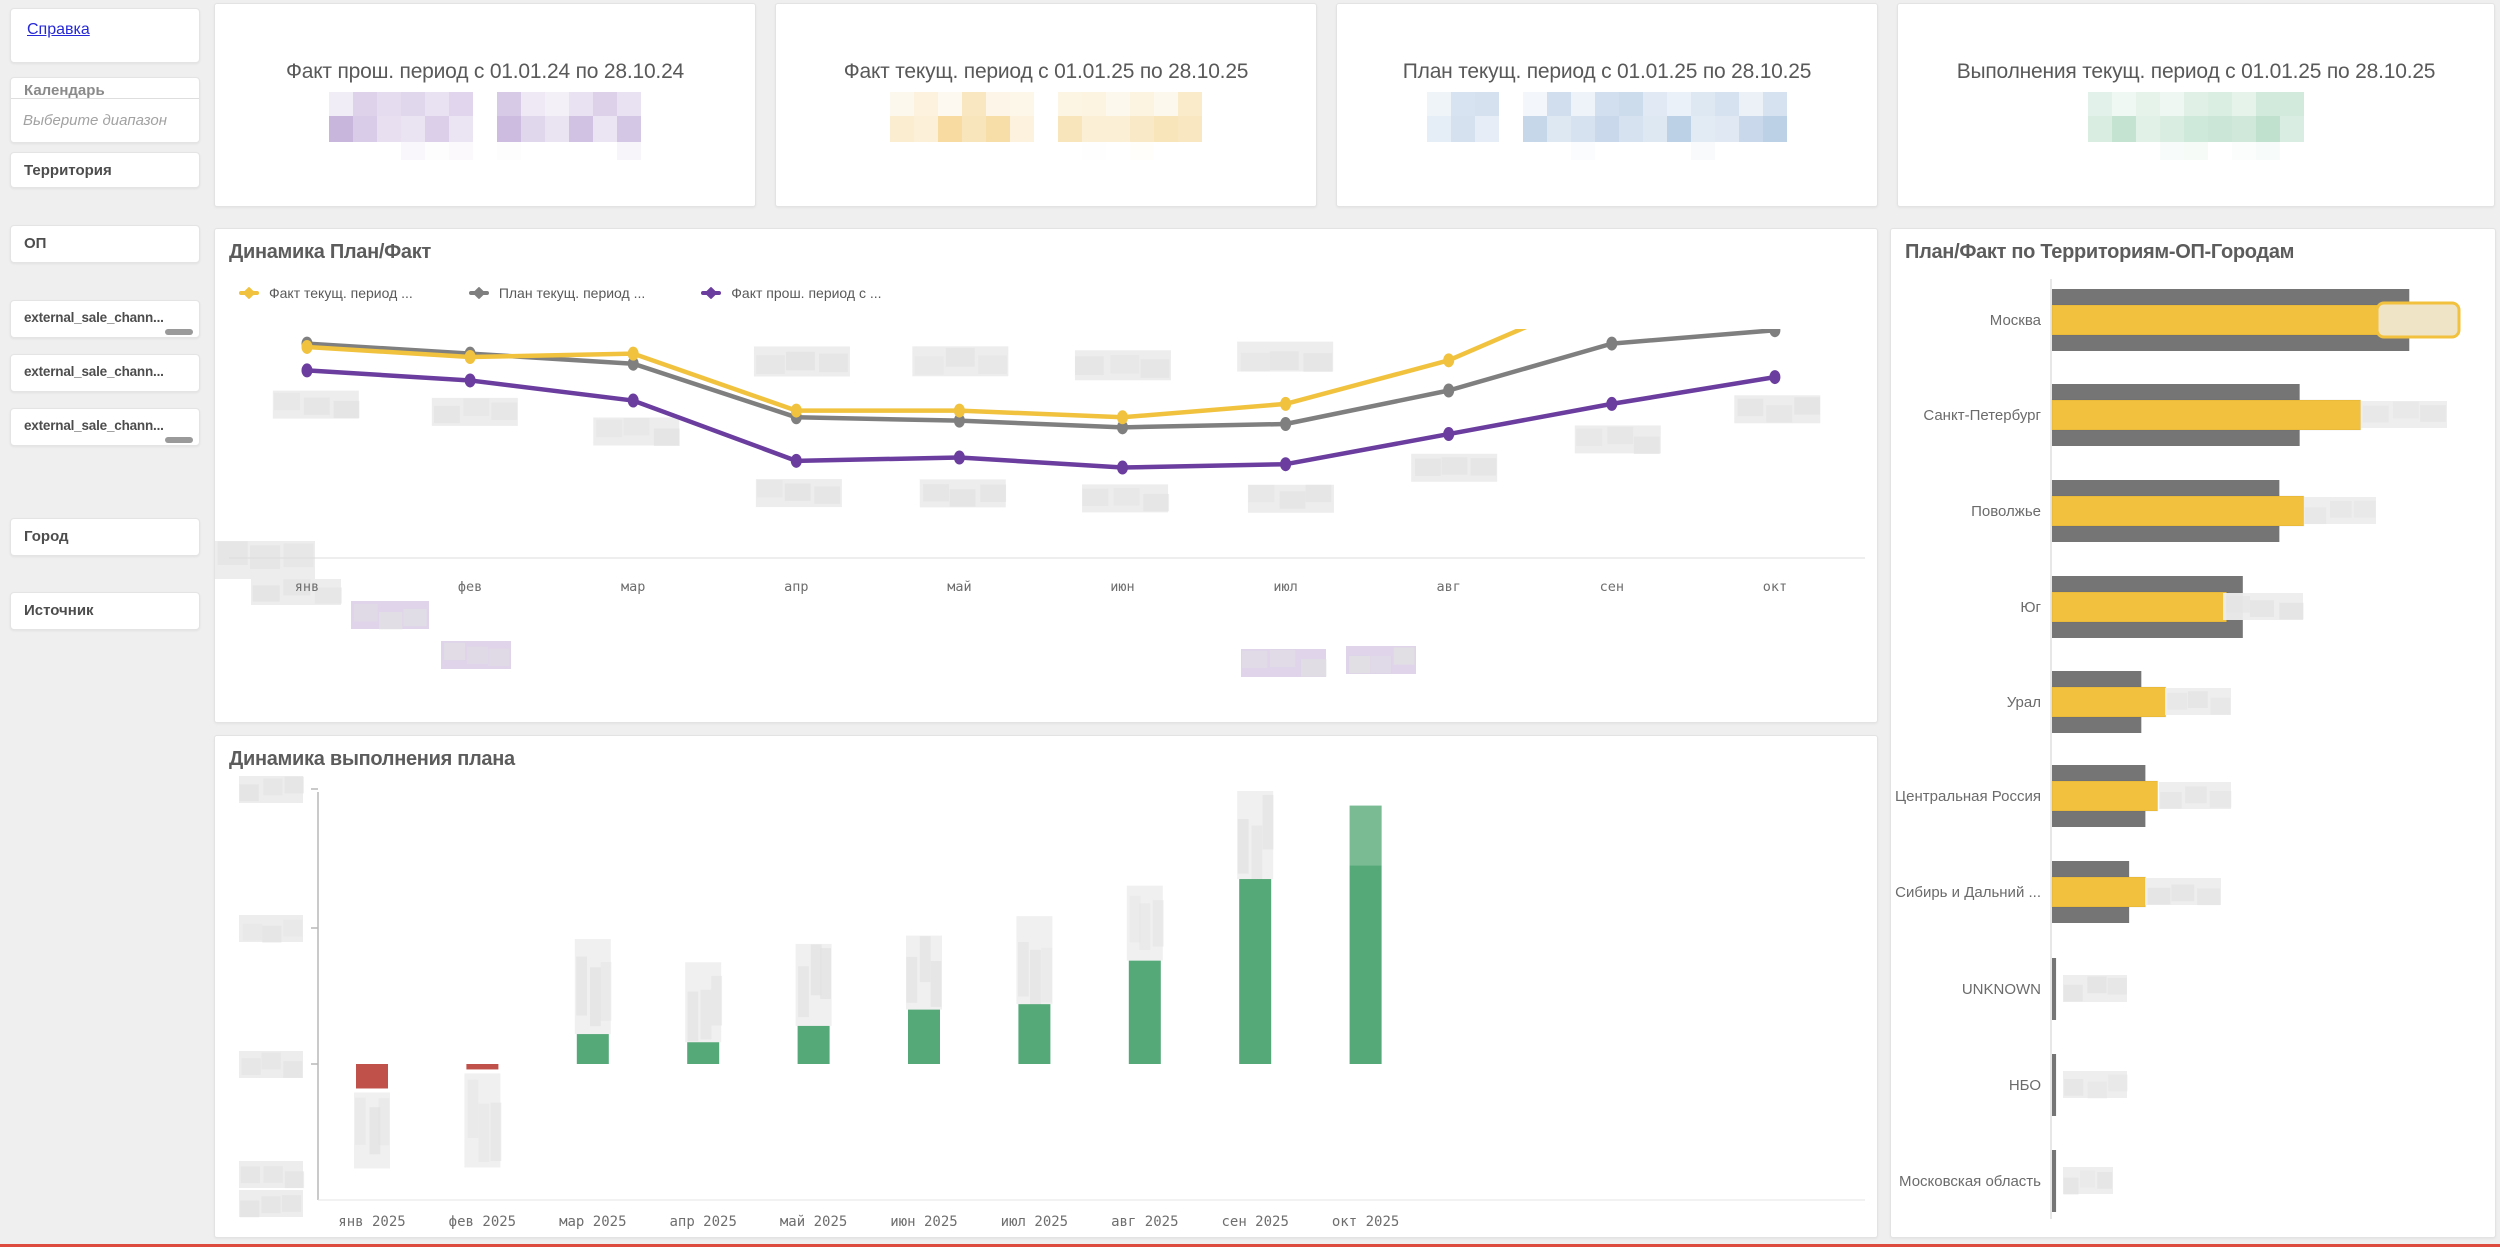 The height and width of the screenshot is (1247, 2500). What do you see at coordinates (2068, 1085) in the screenshot?
I see `territory-row: НБО` at bounding box center [2068, 1085].